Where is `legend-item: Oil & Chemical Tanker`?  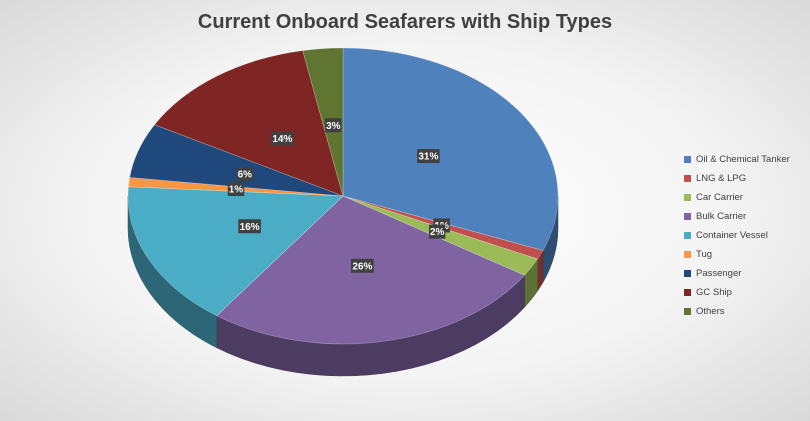 legend-item: Oil & Chemical Tanker is located at coordinates (744, 159).